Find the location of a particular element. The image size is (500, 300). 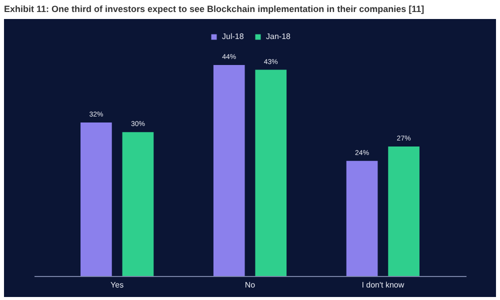

x-tick-label: Yes is located at coordinates (117, 285).